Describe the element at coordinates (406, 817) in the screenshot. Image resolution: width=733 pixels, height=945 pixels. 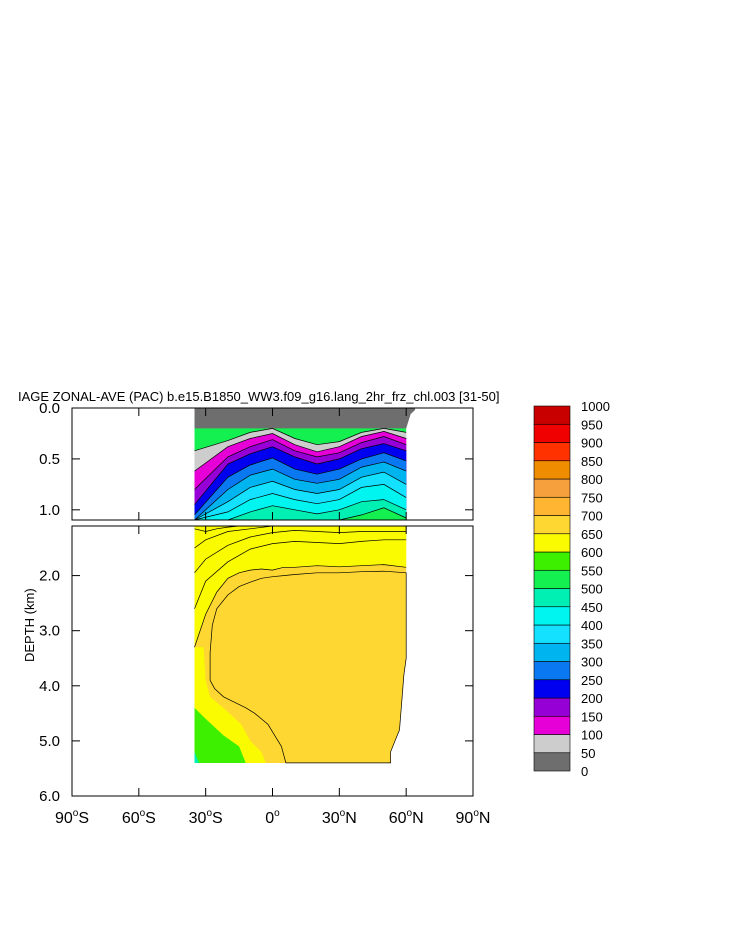
I see `xtick-label: 60oN` at that location.